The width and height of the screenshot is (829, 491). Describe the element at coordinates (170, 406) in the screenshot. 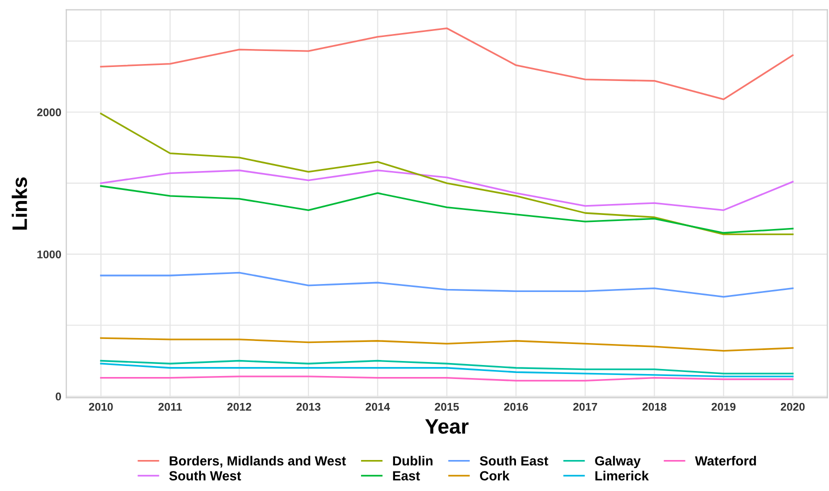

I see `x-tick-label: 2011` at that location.